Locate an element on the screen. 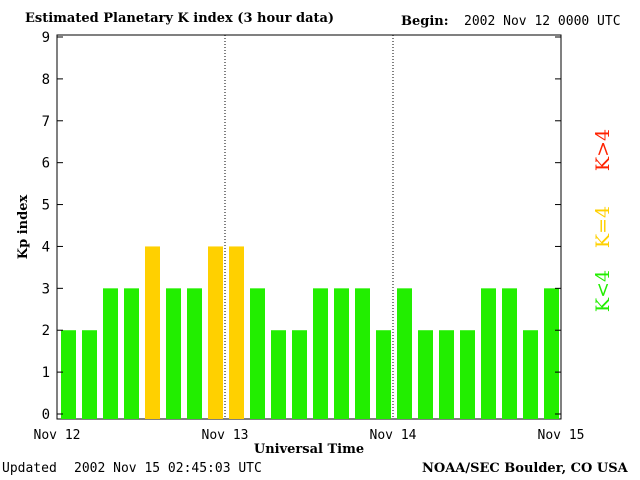 This screenshot has height=480, width=640. x-tick-label: Nov 15 is located at coordinates (561, 435).